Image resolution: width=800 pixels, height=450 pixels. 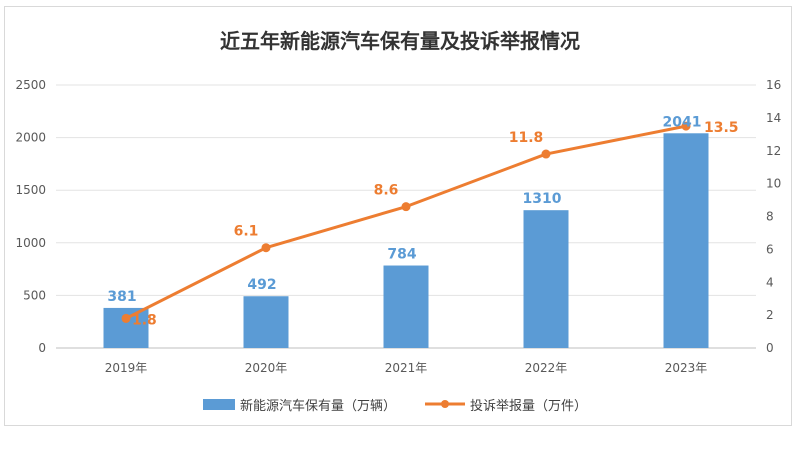 What do you see at coordinates (34, 295) in the screenshot?
I see `left-tick-label: 500` at bounding box center [34, 295].